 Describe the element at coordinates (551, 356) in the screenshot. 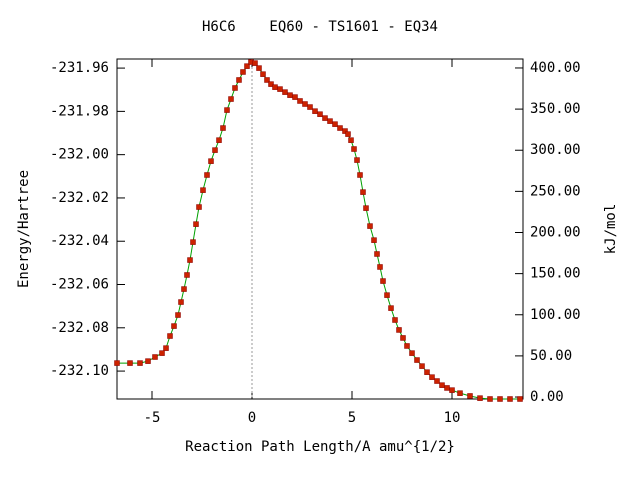

I see `y2-tick-label: 50.00` at that location.